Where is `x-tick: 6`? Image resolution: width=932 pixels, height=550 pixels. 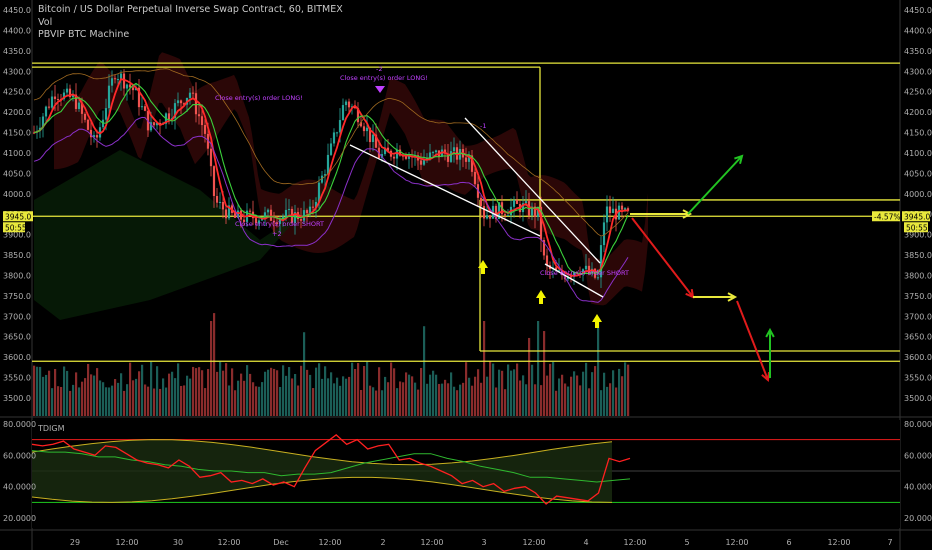
x-tick: 6 is located at coordinates (788, 542).